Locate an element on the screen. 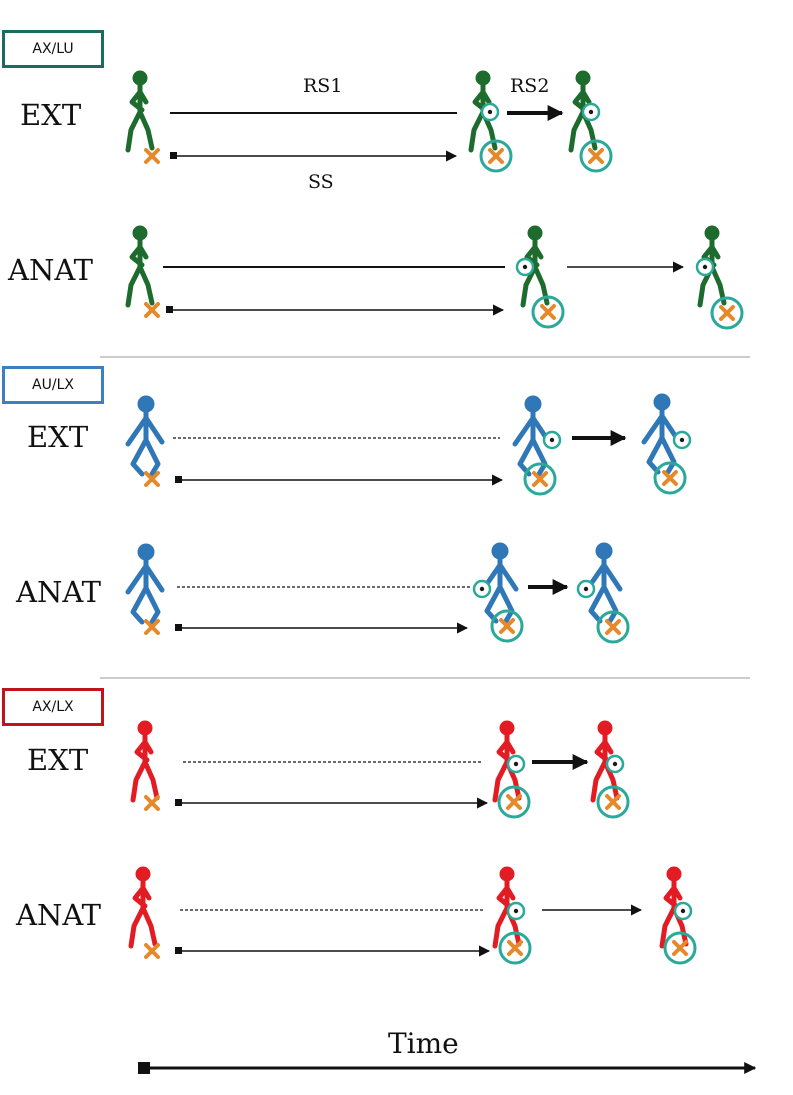 The image size is (793, 1095). group-box-au-lx: AU/LX is located at coordinates (53, 385).